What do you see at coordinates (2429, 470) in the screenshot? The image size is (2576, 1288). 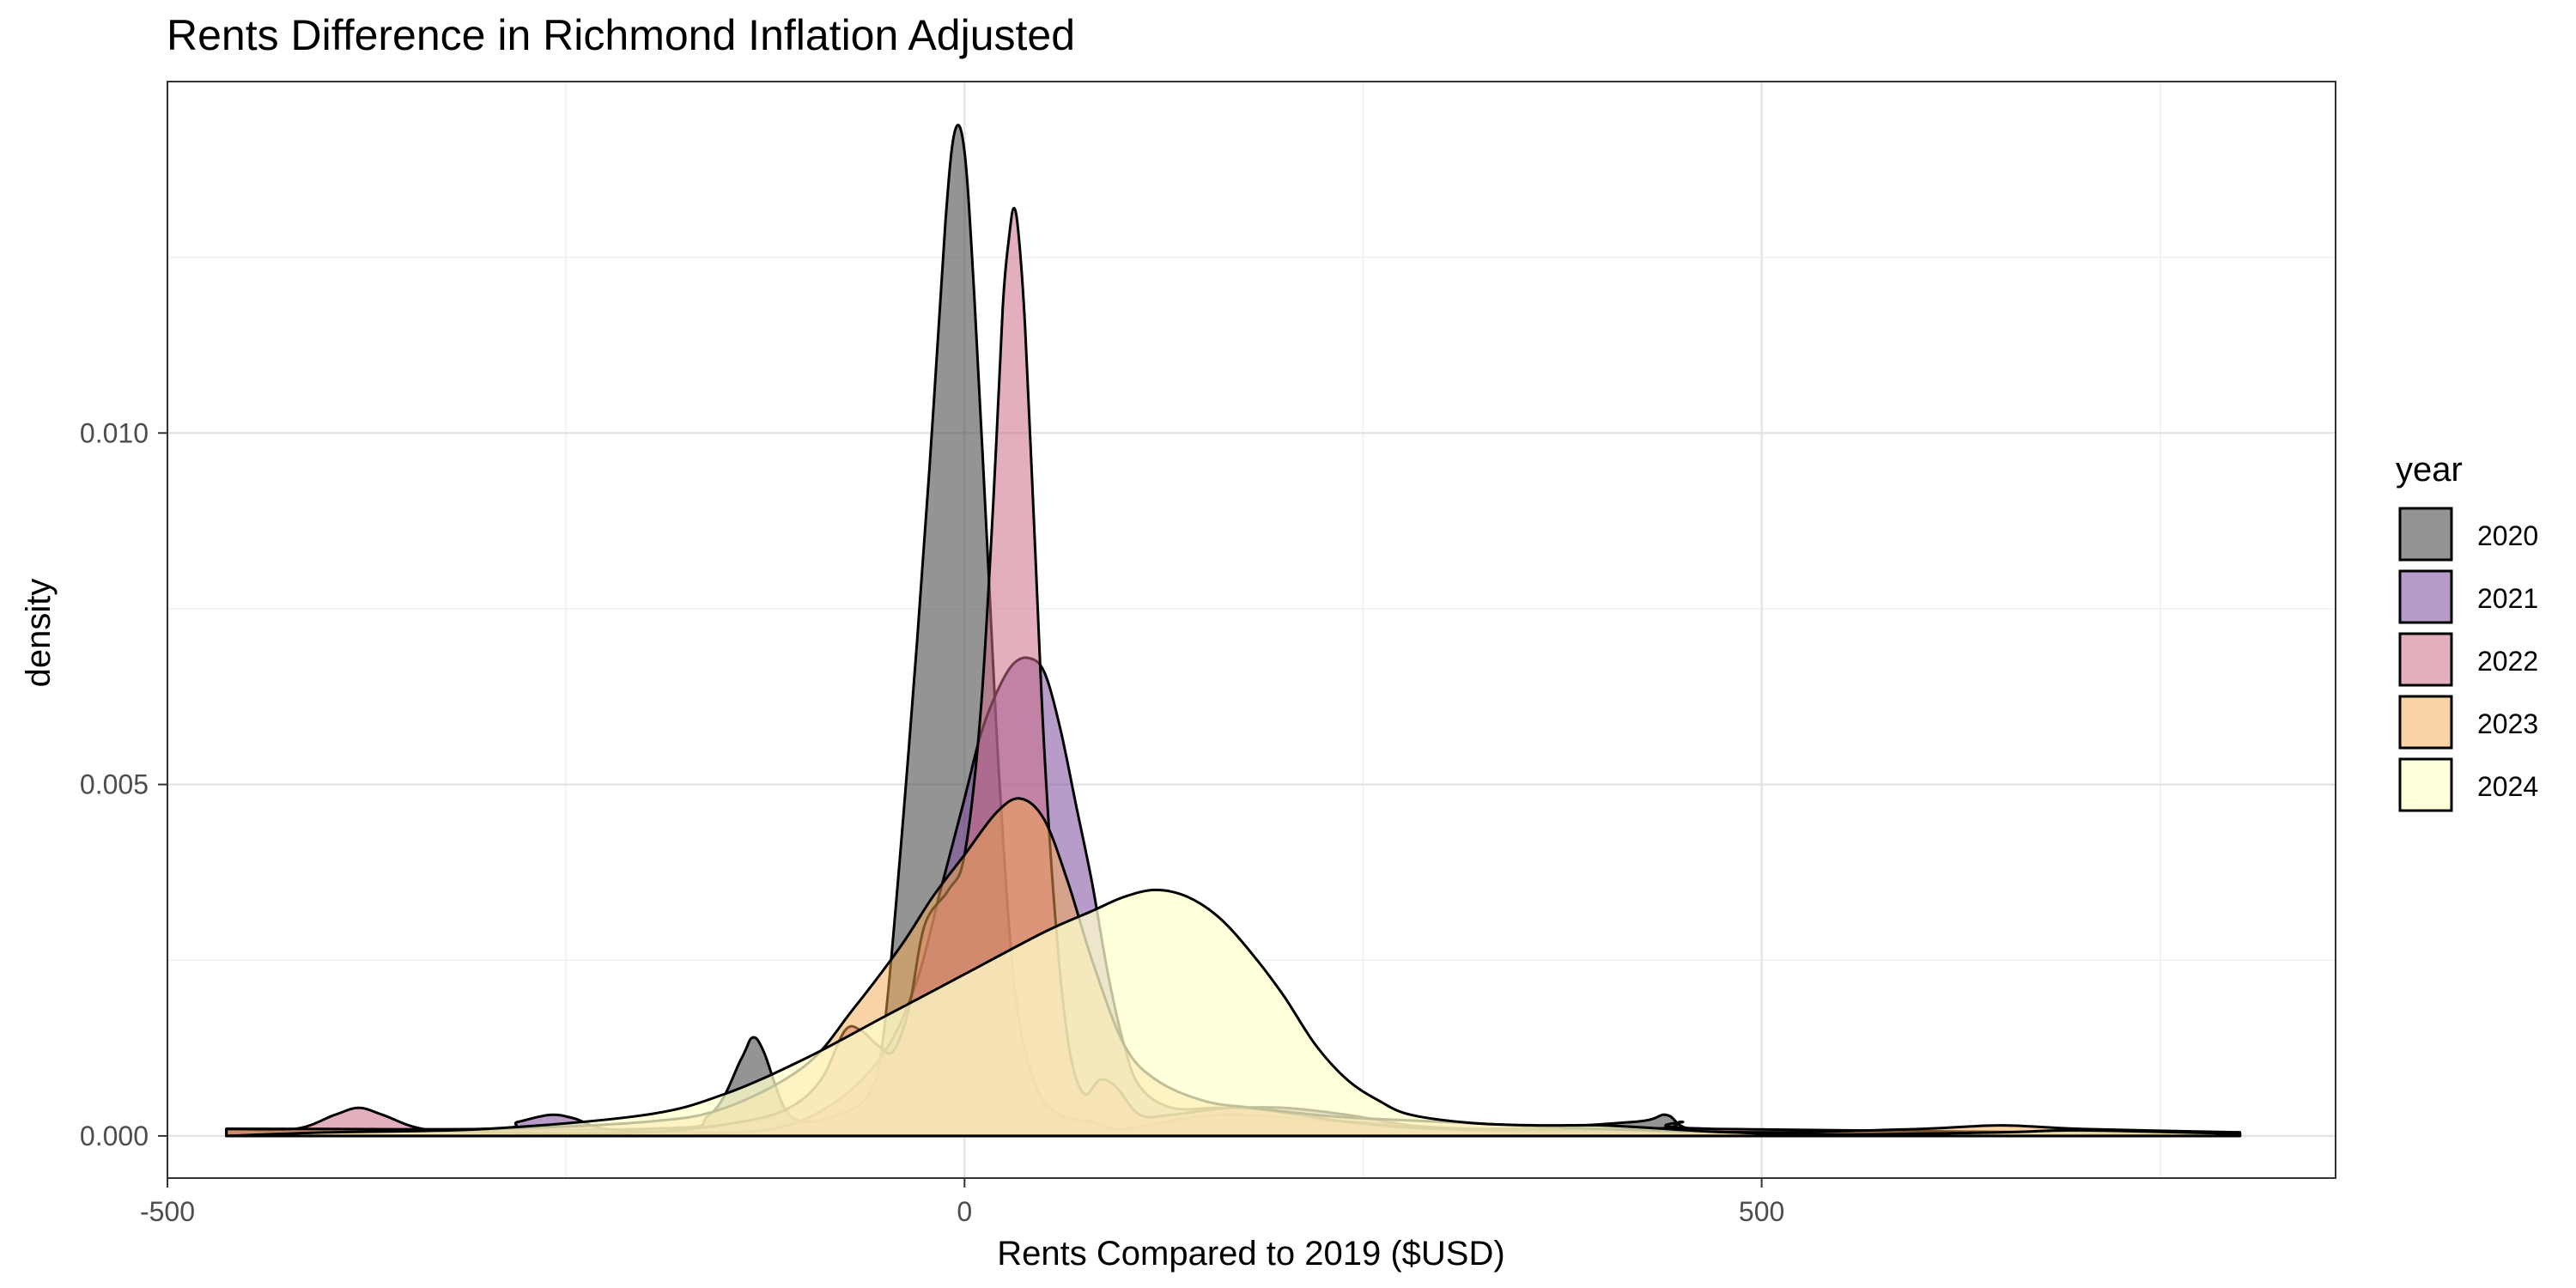 I see `legend-title: year` at bounding box center [2429, 470].